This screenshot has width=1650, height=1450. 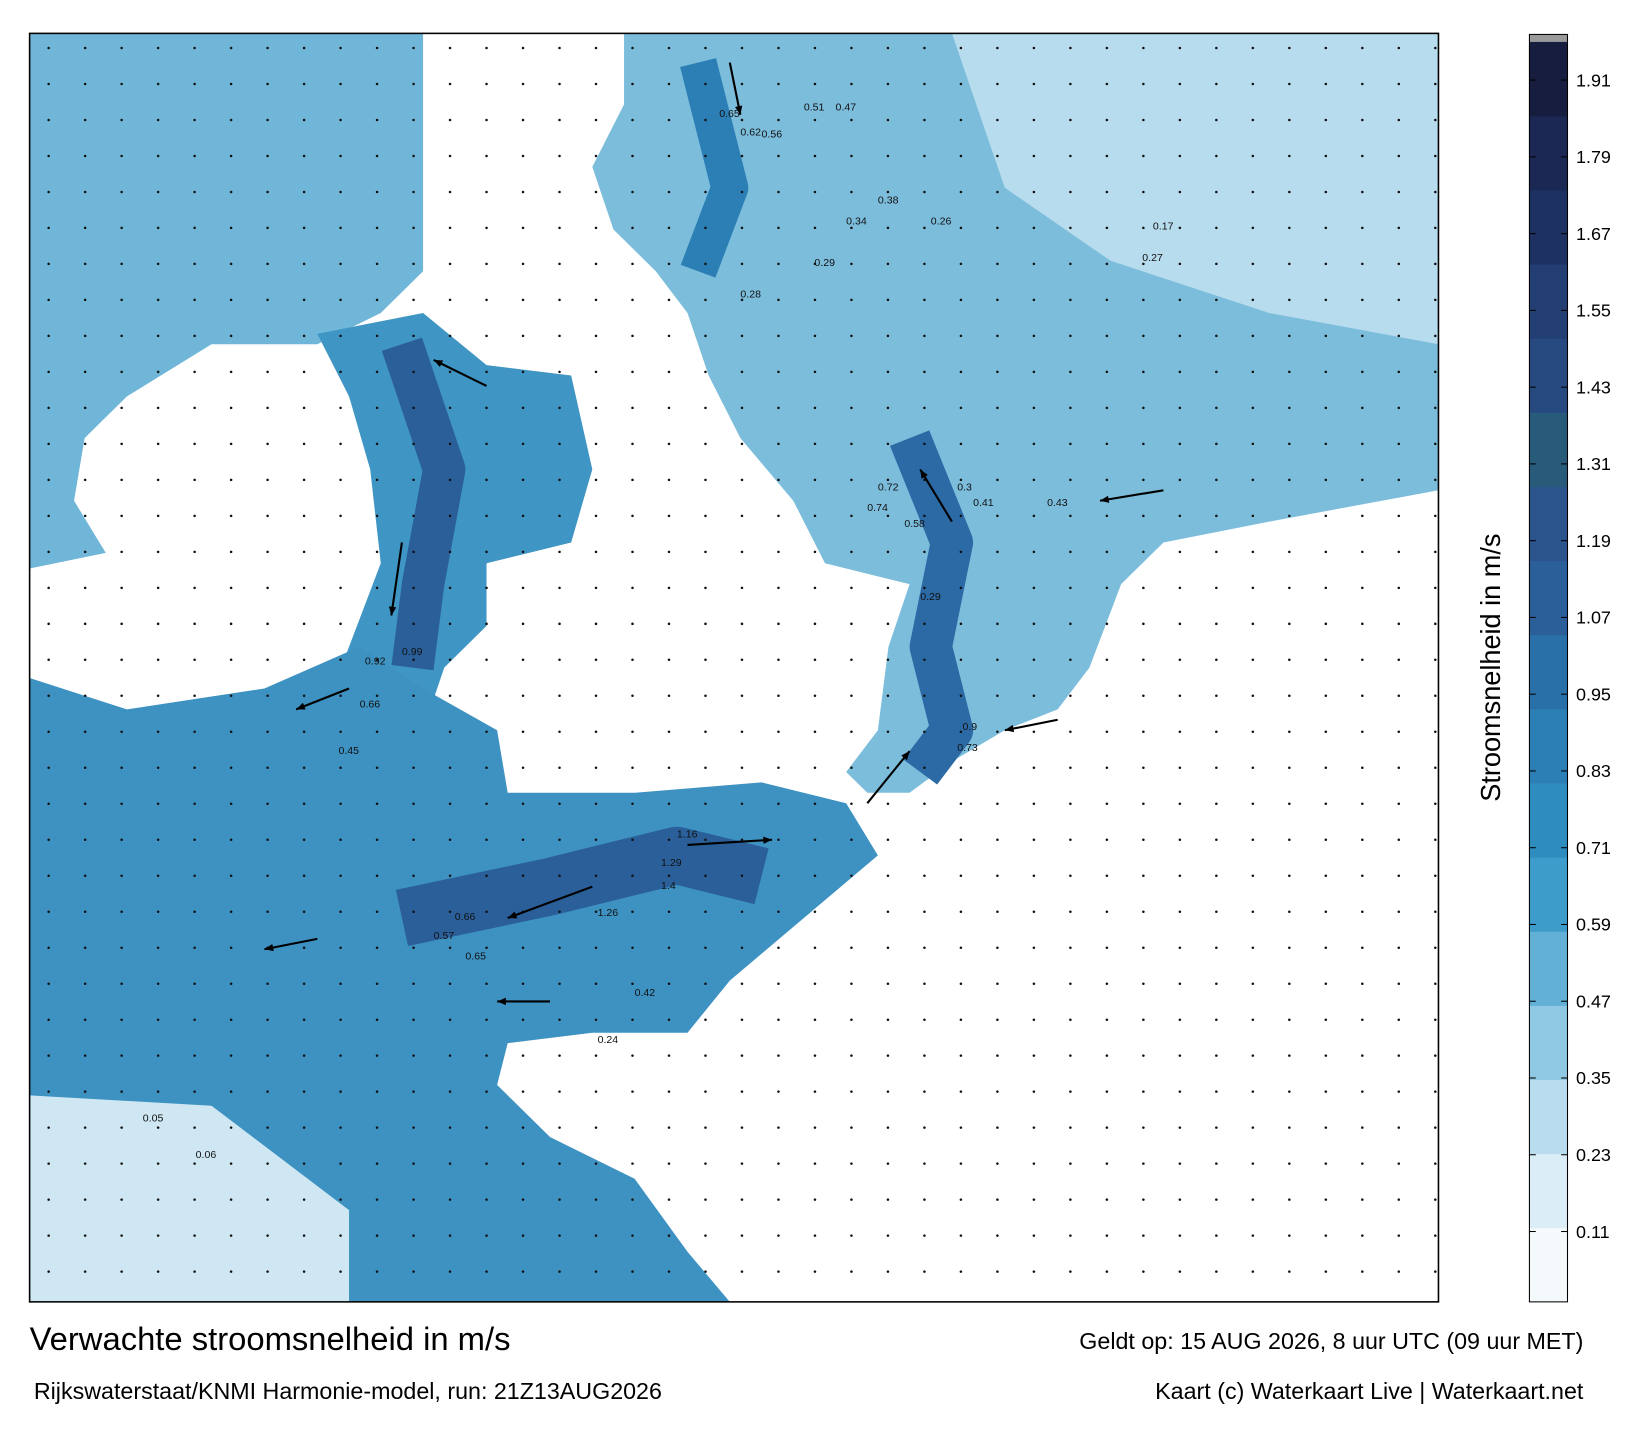 What do you see at coordinates (729, 114) in the screenshot?
I see `value-label: 0.65` at bounding box center [729, 114].